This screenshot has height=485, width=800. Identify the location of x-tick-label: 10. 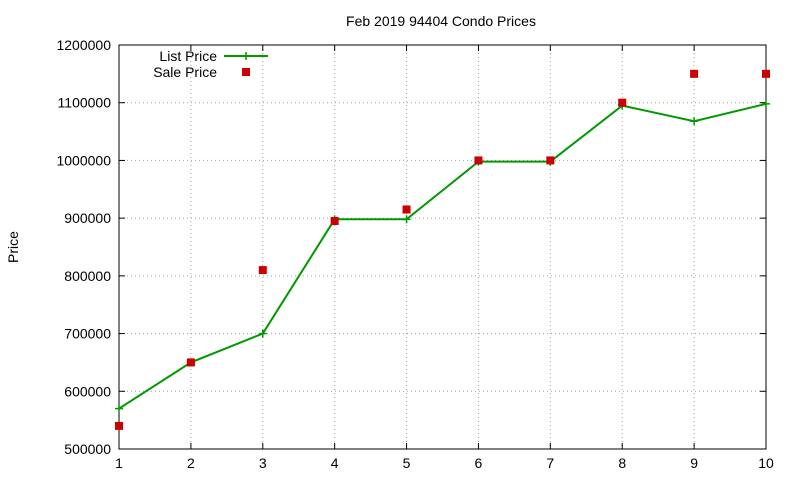
(766, 463).